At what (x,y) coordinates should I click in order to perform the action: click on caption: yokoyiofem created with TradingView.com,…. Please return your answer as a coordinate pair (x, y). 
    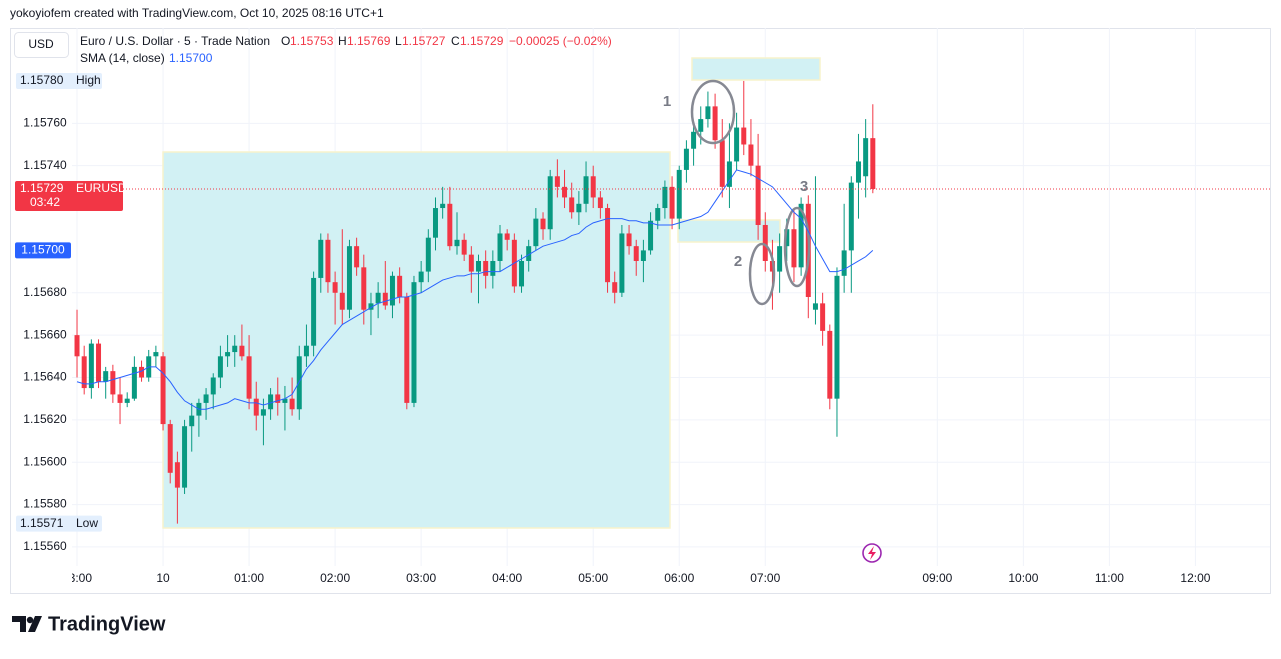
    Looking at the image, I should click on (197, 13).